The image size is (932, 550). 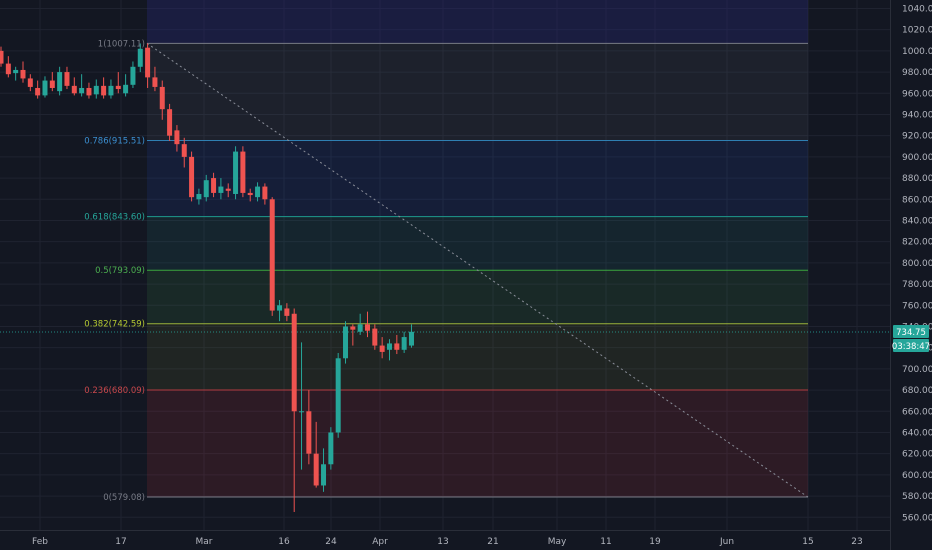 What do you see at coordinates (917, 200) in the screenshot?
I see `price-tick-label: 860.00` at bounding box center [917, 200].